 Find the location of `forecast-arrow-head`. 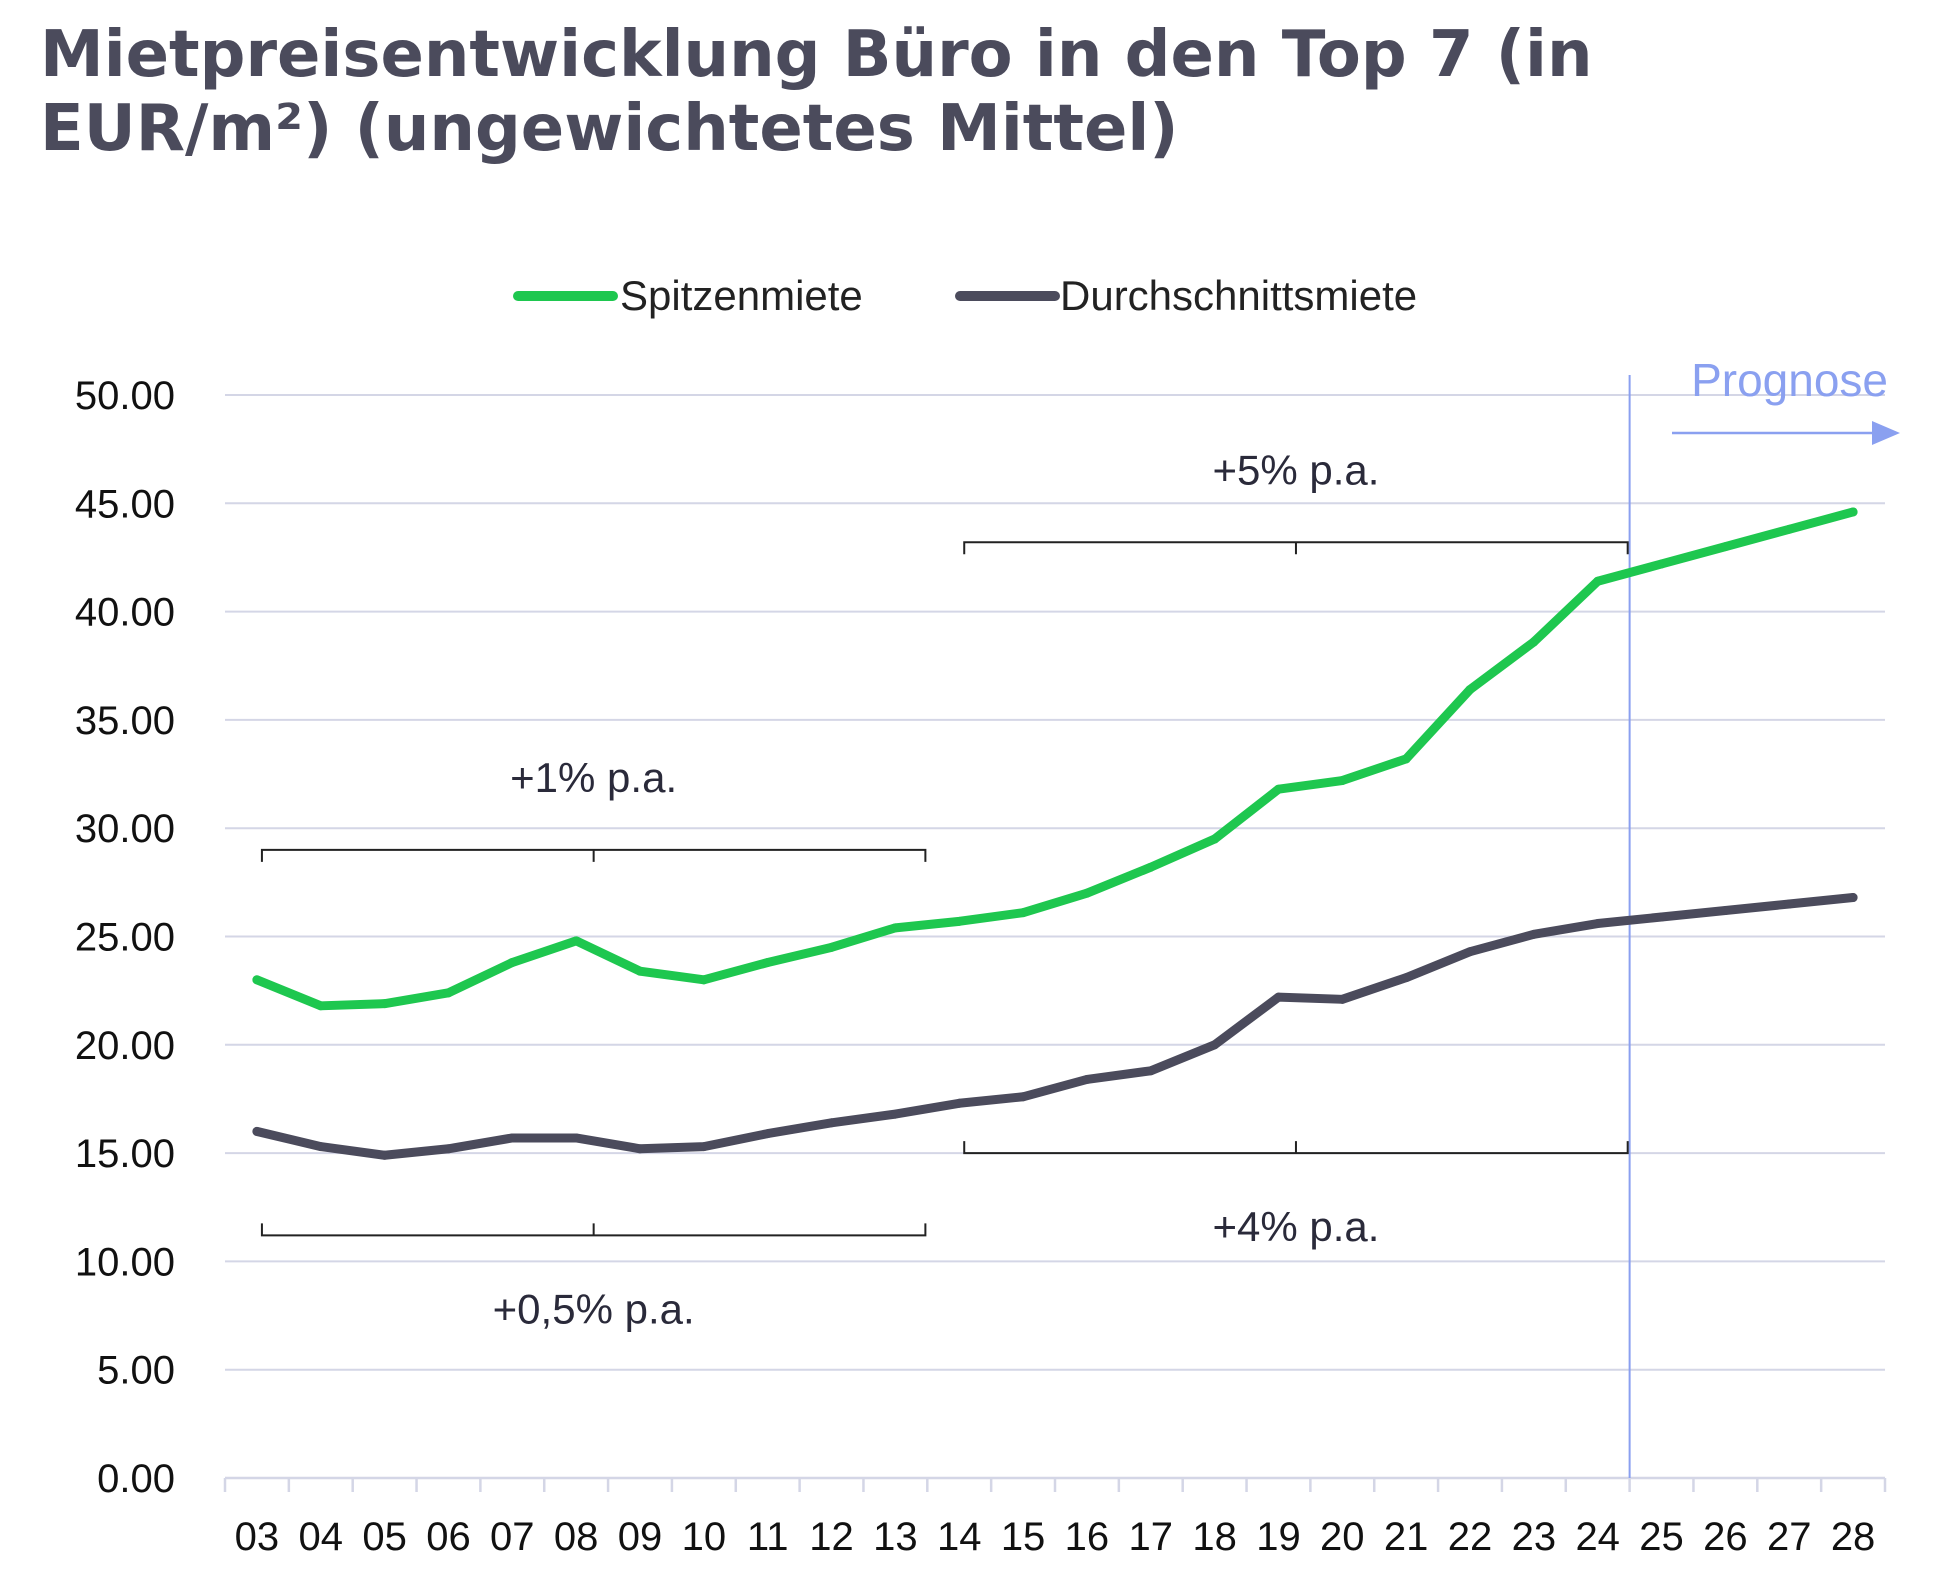

forecast-arrow-head is located at coordinates (1886, 433).